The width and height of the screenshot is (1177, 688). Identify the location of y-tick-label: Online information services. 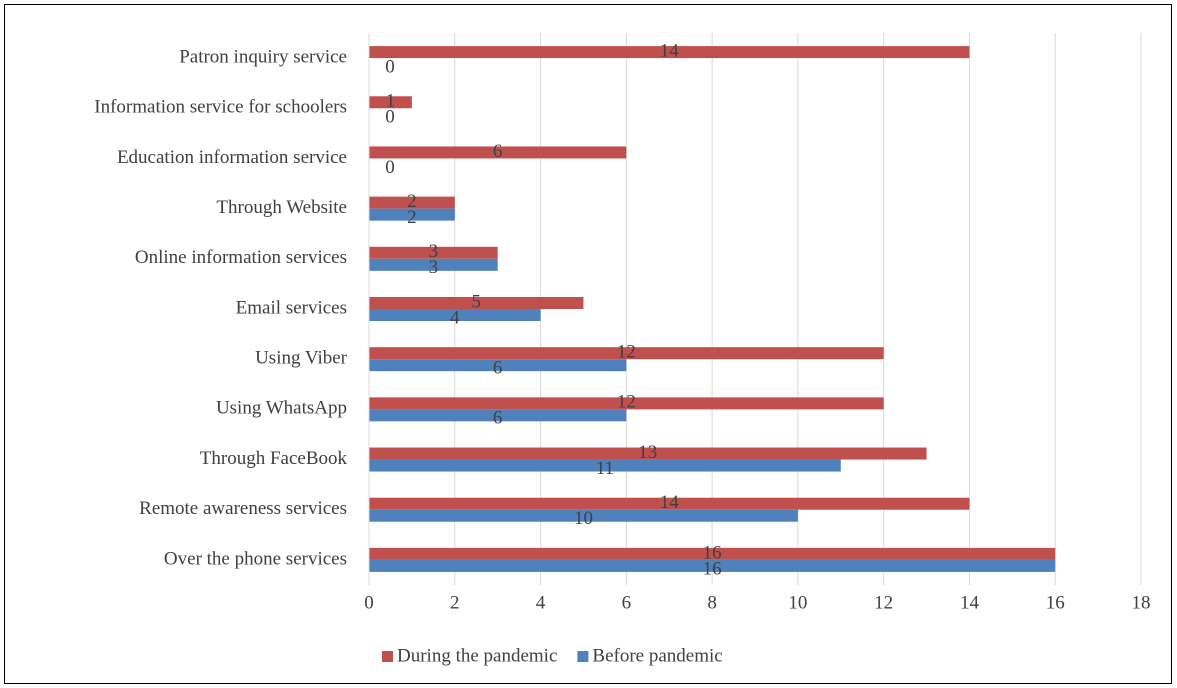
(241, 257).